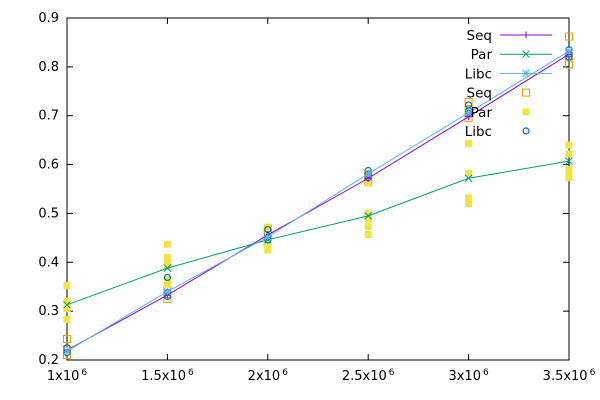 The image size is (600, 400). Describe the element at coordinates (468, 376) in the screenshot. I see `x-tick-label: 3x10 6` at that location.